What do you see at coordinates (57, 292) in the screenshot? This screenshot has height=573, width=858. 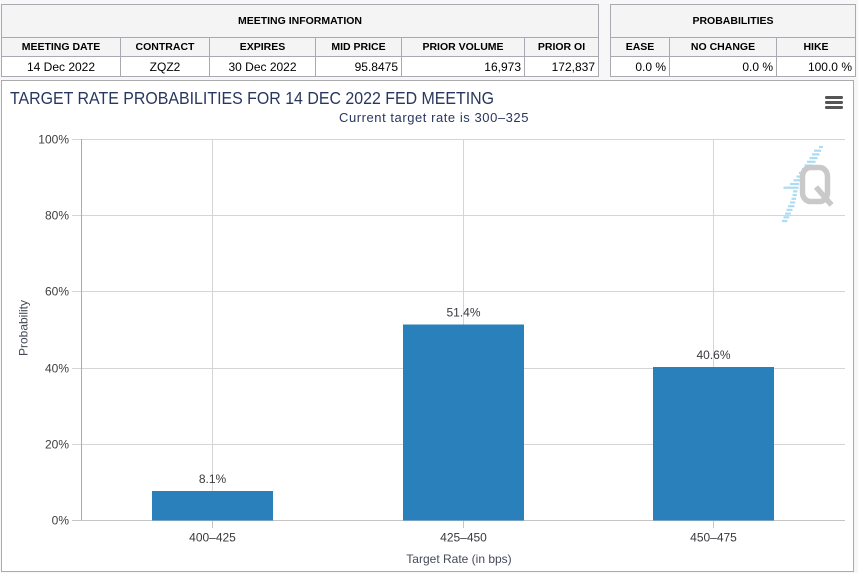 I see `svg-text: 60%` at bounding box center [57, 292].